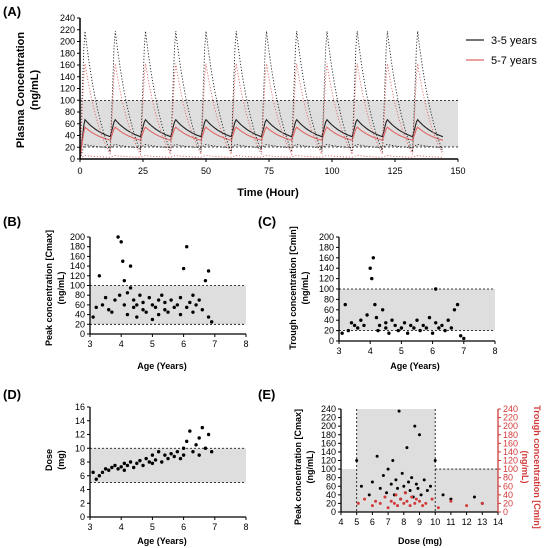 The image size is (550, 548). Describe the element at coordinates (394, 171) in the screenshot. I see `panel-a-xtick-label: 125` at that location.